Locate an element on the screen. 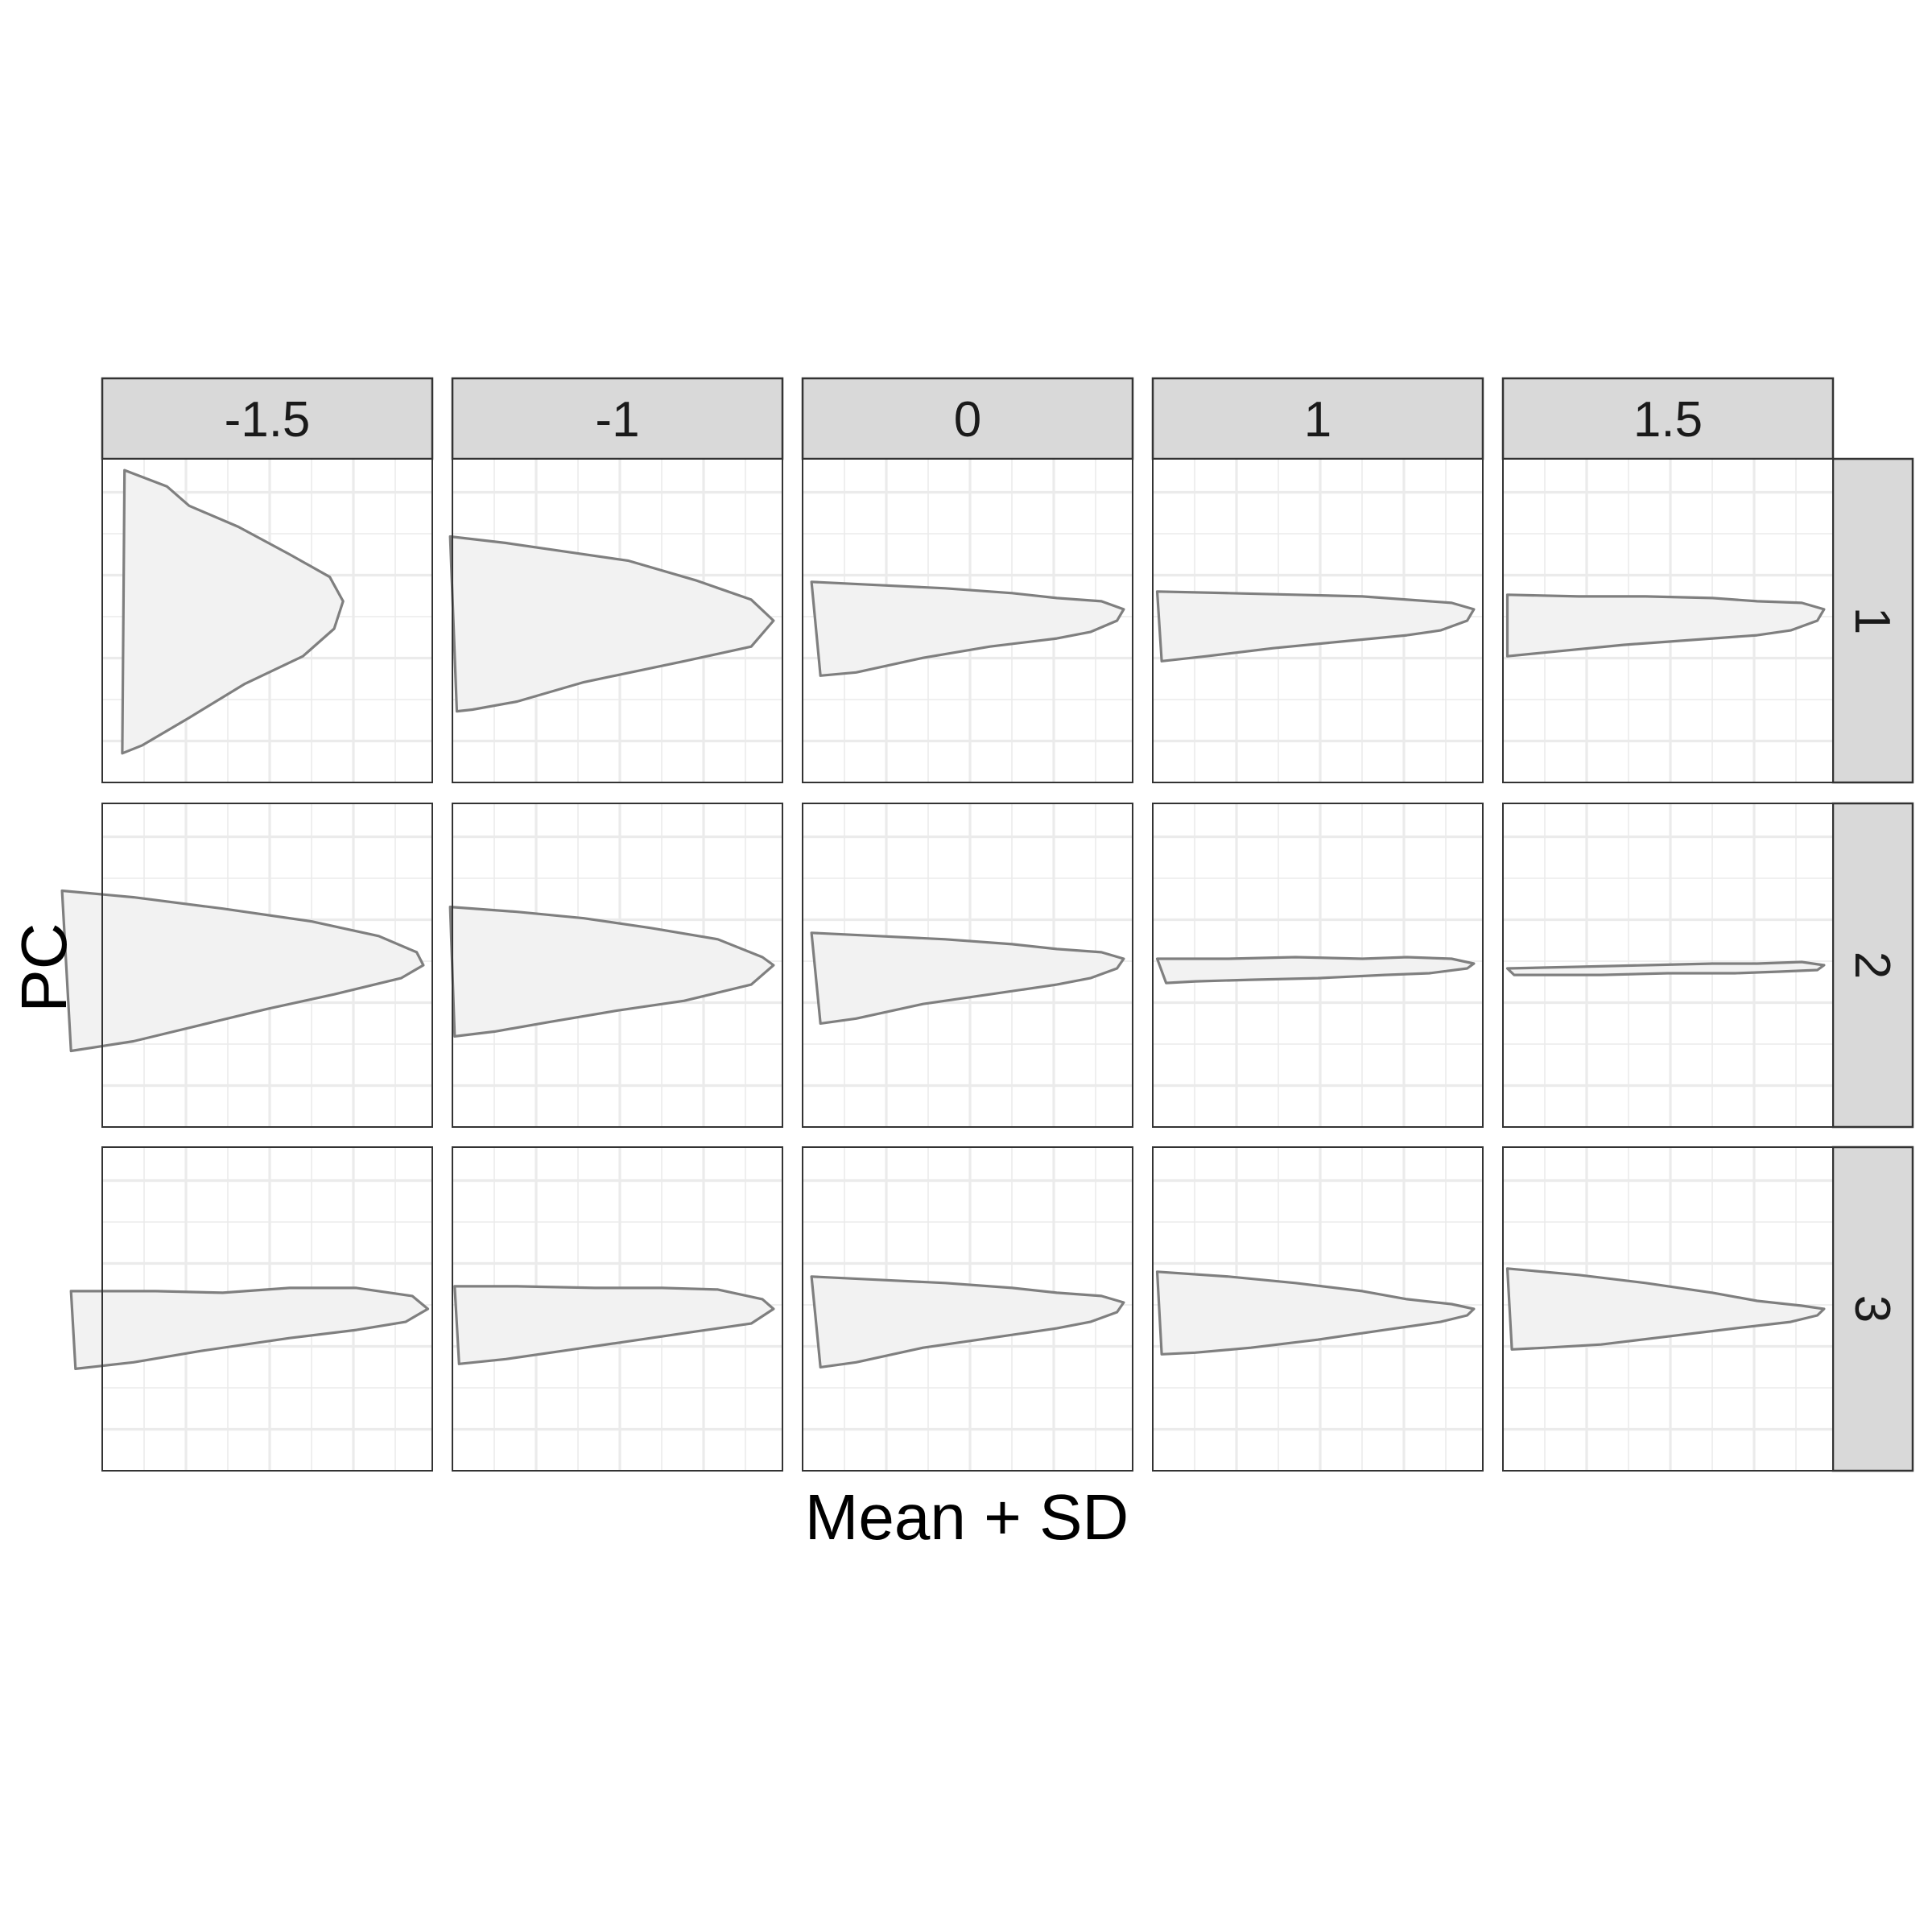 The height and width of the screenshot is (1932, 1932). column-strip-label: 1 is located at coordinates (1317, 420).